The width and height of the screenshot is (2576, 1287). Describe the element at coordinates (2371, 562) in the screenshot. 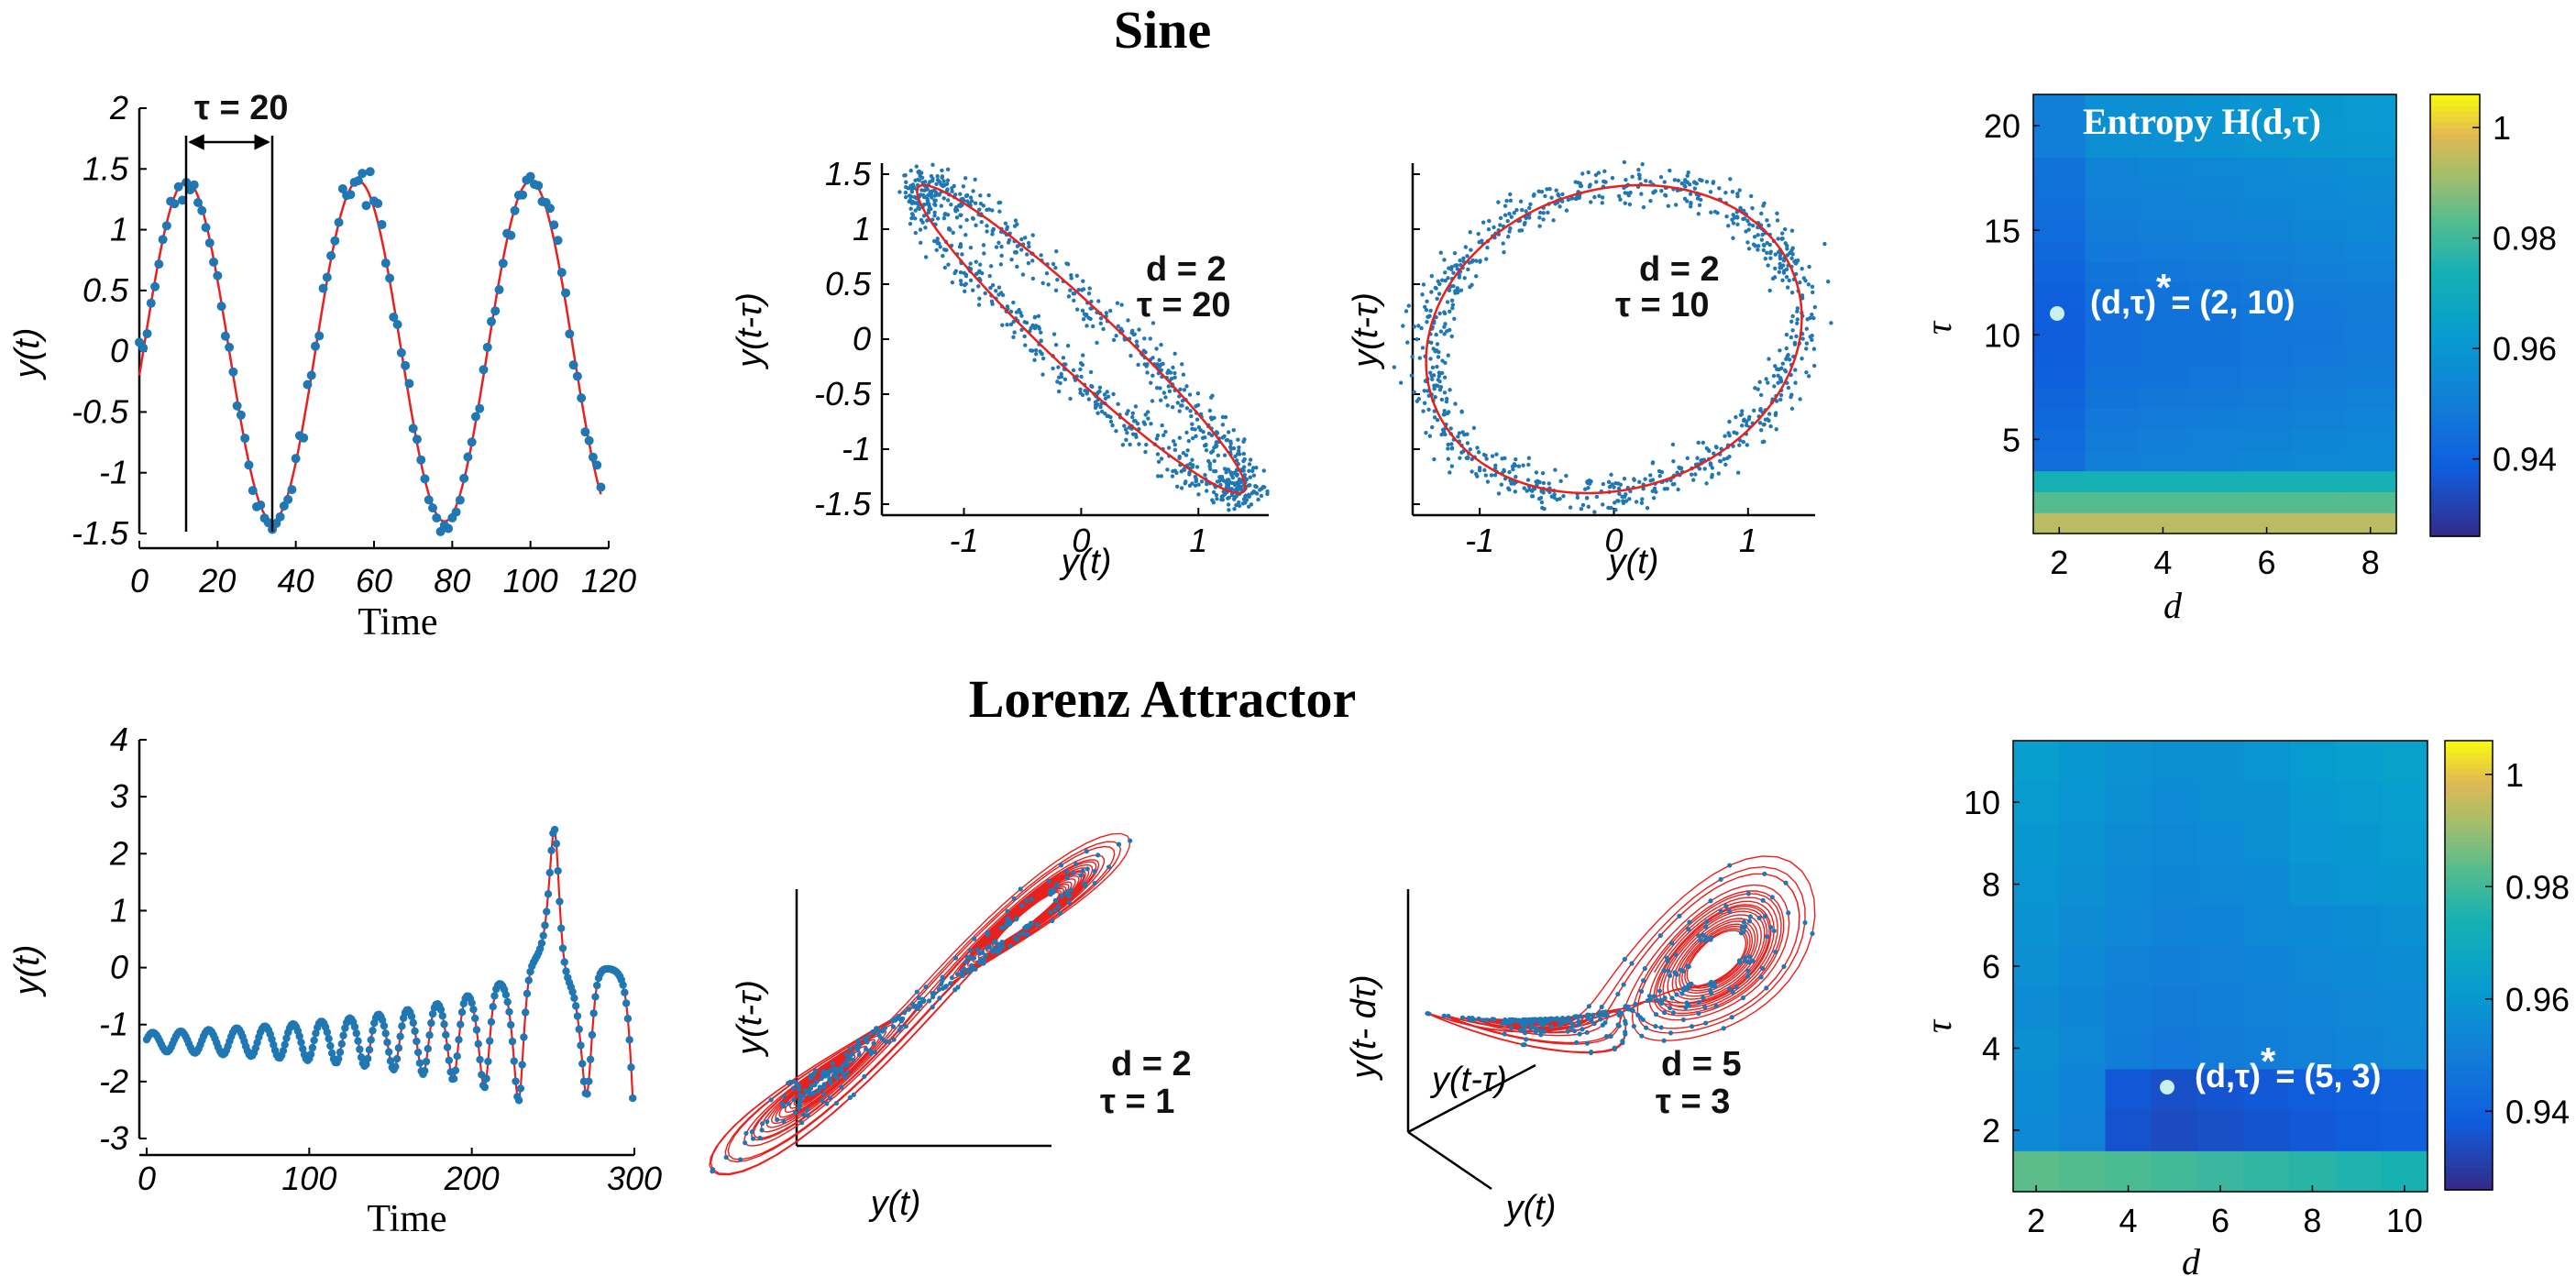

I see `sine-hm-xtick-label: 8` at that location.